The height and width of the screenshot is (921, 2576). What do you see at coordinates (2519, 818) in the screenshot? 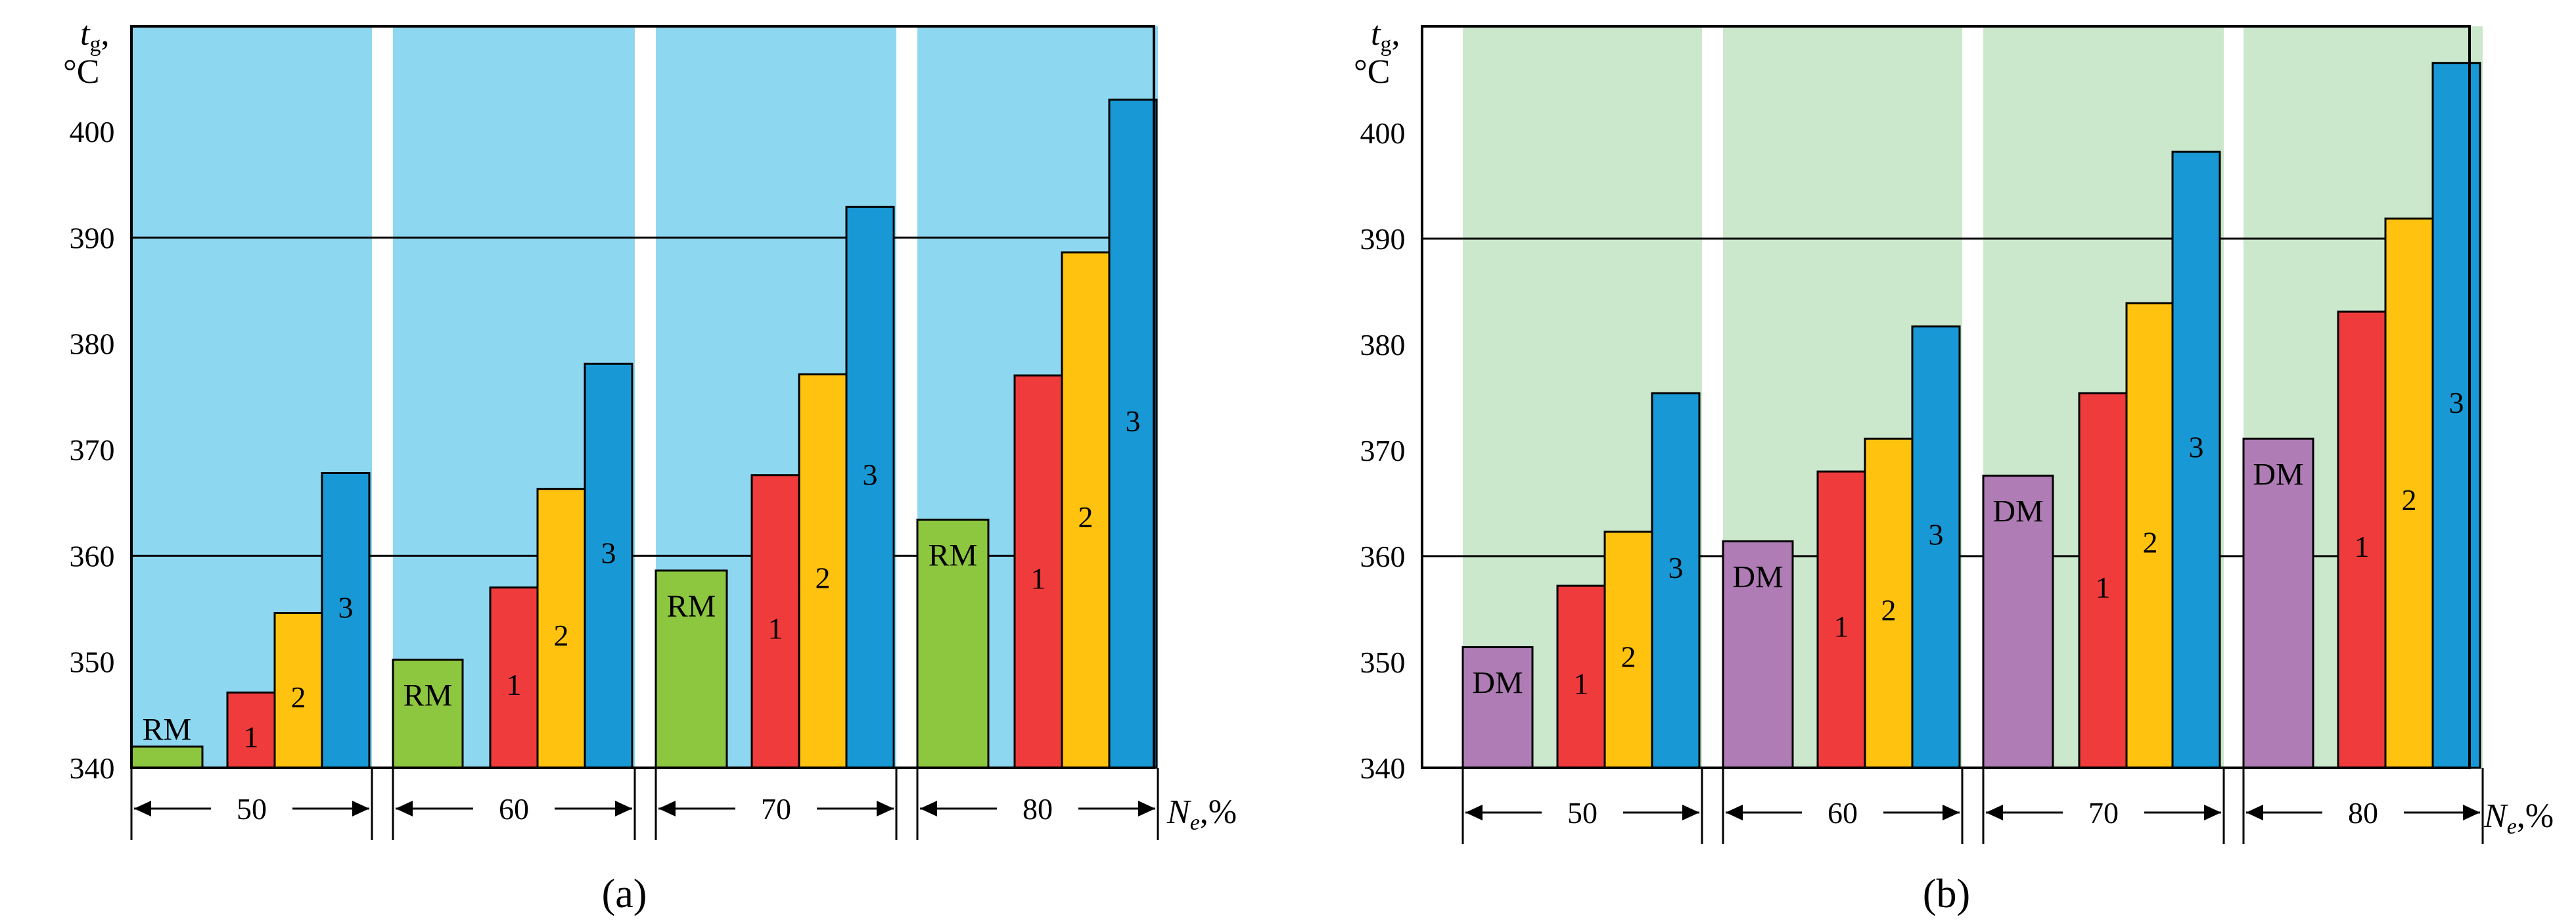
I see `x-axis-label-b: Ne,%` at bounding box center [2519, 818].